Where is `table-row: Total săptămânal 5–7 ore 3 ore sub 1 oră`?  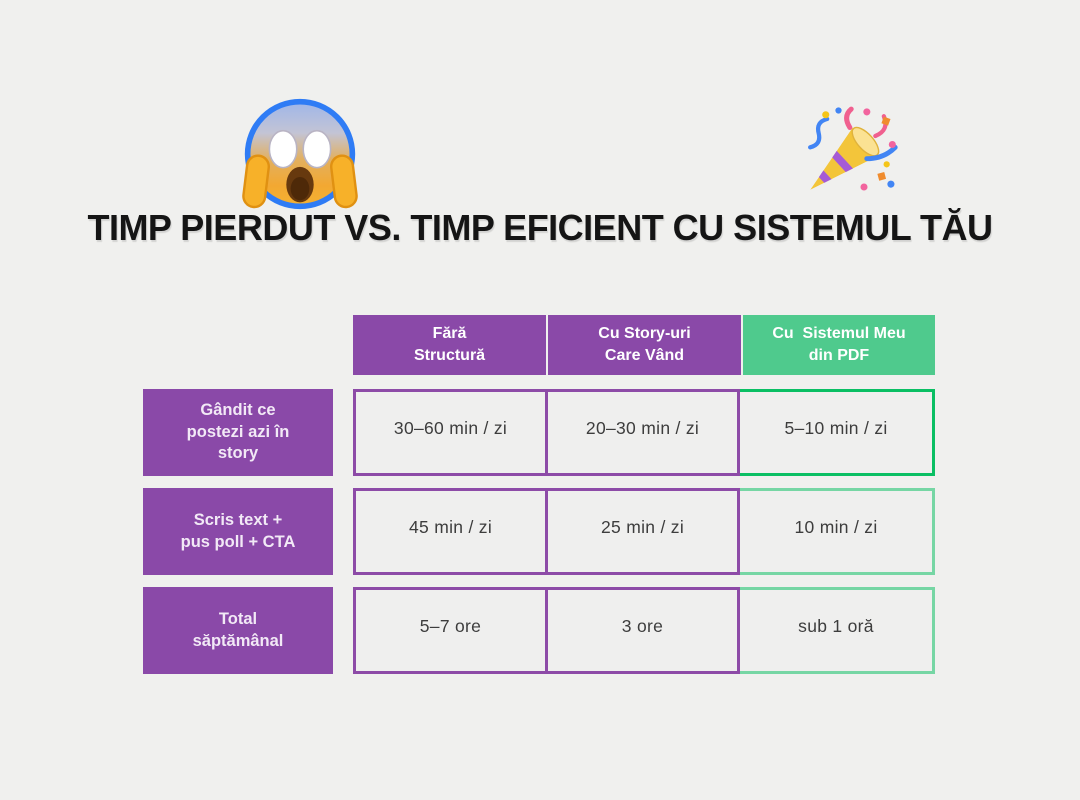
table-row: Total săptămânal 5–7 ore 3 ore sub 1 oră is located at coordinates (539, 630).